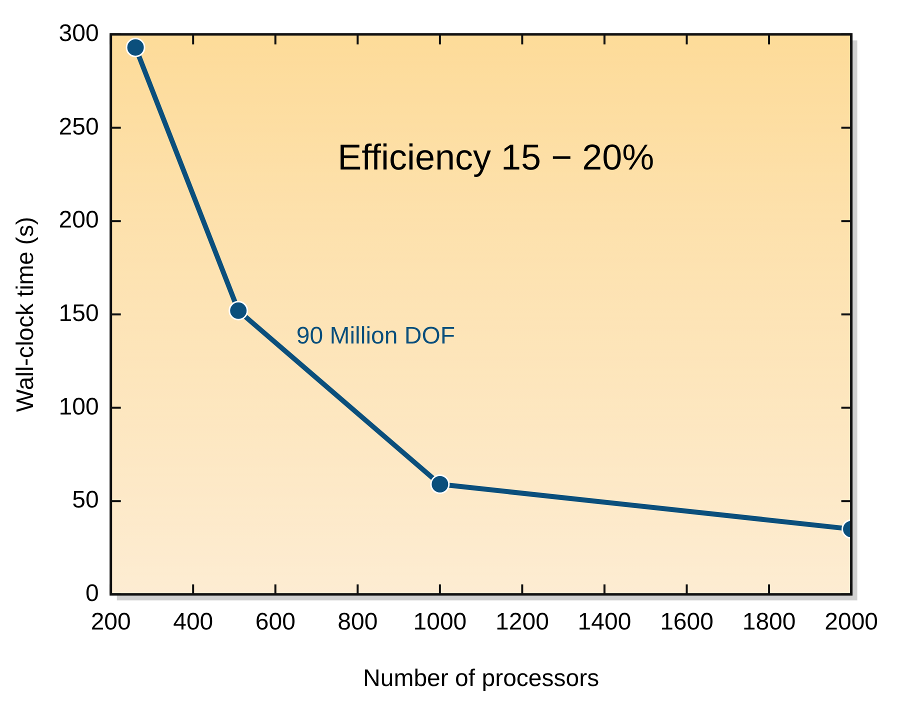  Describe the element at coordinates (851, 622) in the screenshot. I see `x-tick-label: 2000` at that location.